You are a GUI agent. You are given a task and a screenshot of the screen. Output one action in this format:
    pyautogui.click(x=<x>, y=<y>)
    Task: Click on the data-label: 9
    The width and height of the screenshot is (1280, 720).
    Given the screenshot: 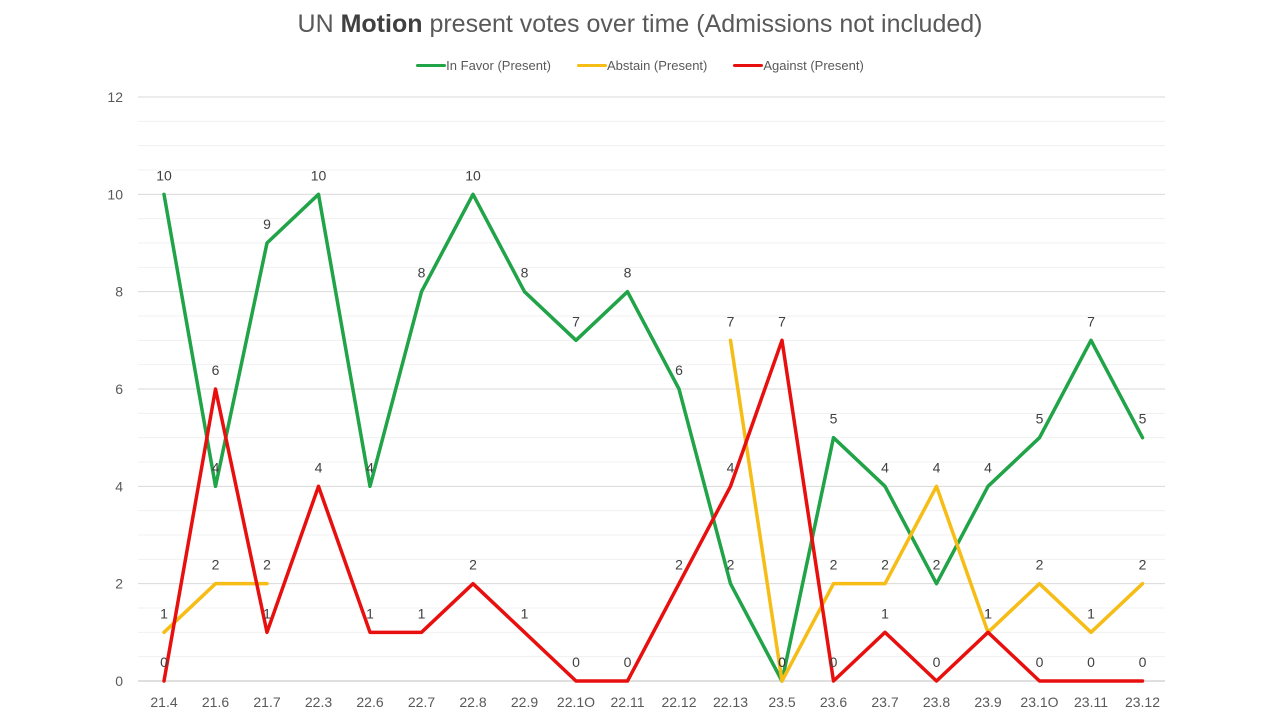 What is the action you would take?
    pyautogui.click(x=267, y=224)
    